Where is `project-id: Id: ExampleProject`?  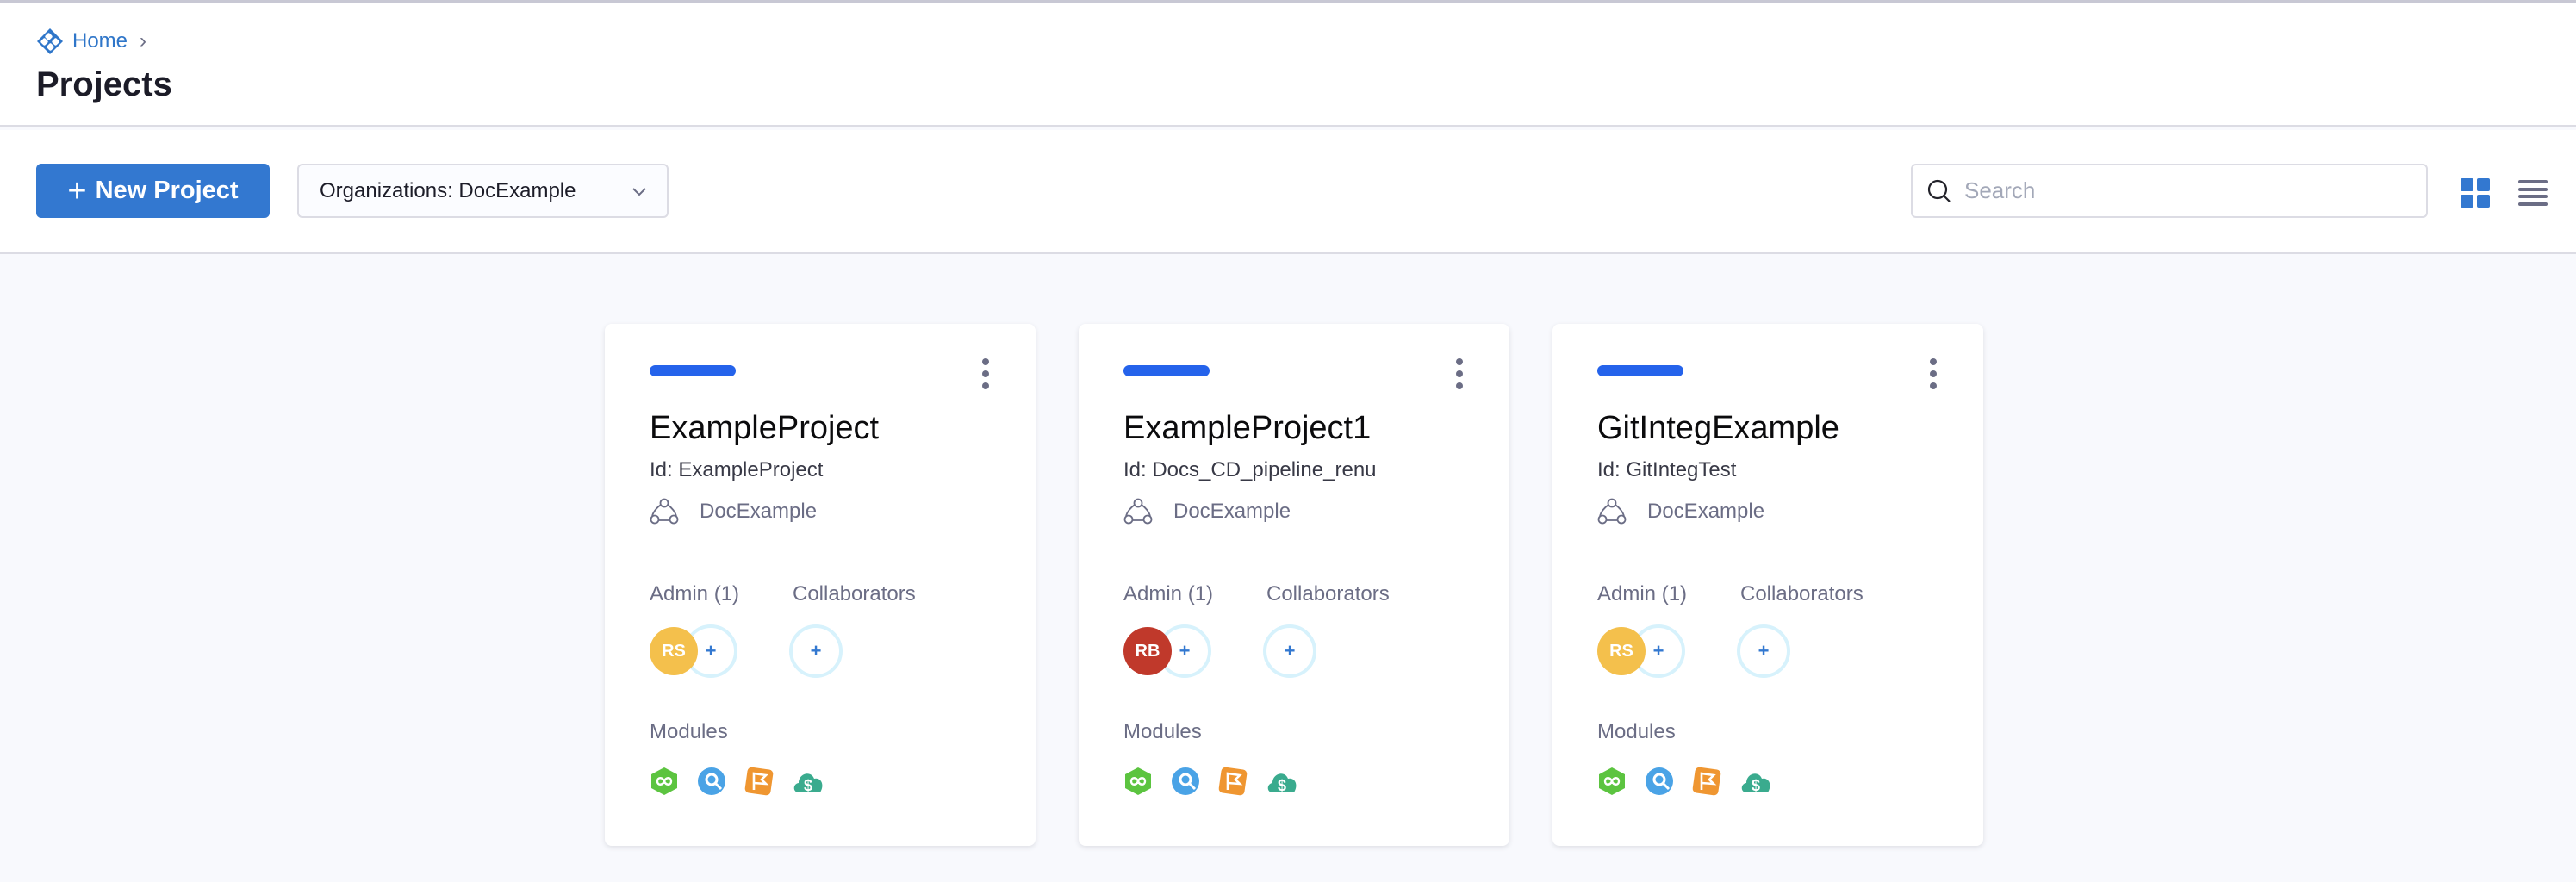 project-id: Id: ExampleProject is located at coordinates (737, 469).